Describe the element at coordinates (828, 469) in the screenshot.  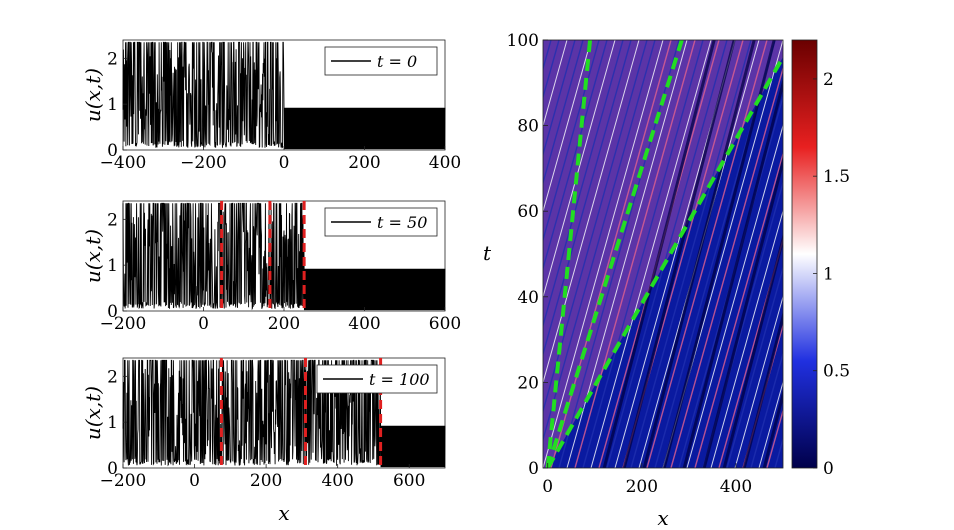
I see `colorbar-tick-label: 0` at that location.